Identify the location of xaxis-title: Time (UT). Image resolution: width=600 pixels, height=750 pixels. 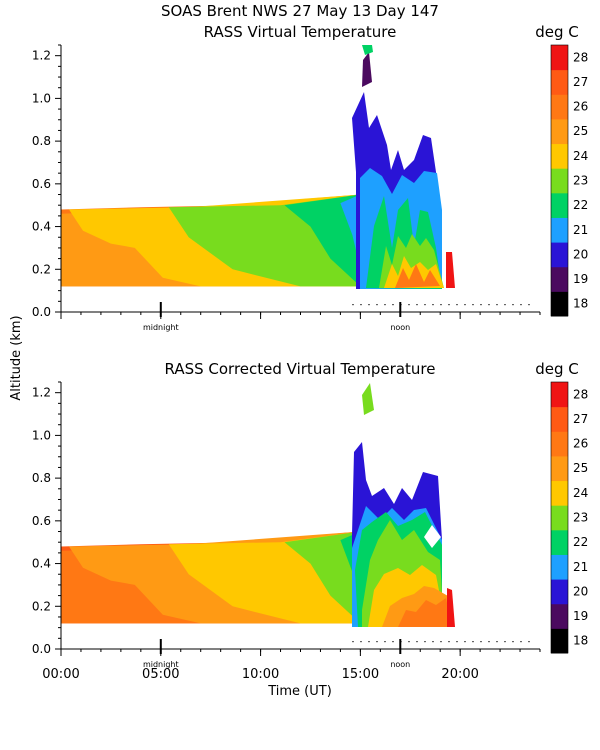
(299, 691).